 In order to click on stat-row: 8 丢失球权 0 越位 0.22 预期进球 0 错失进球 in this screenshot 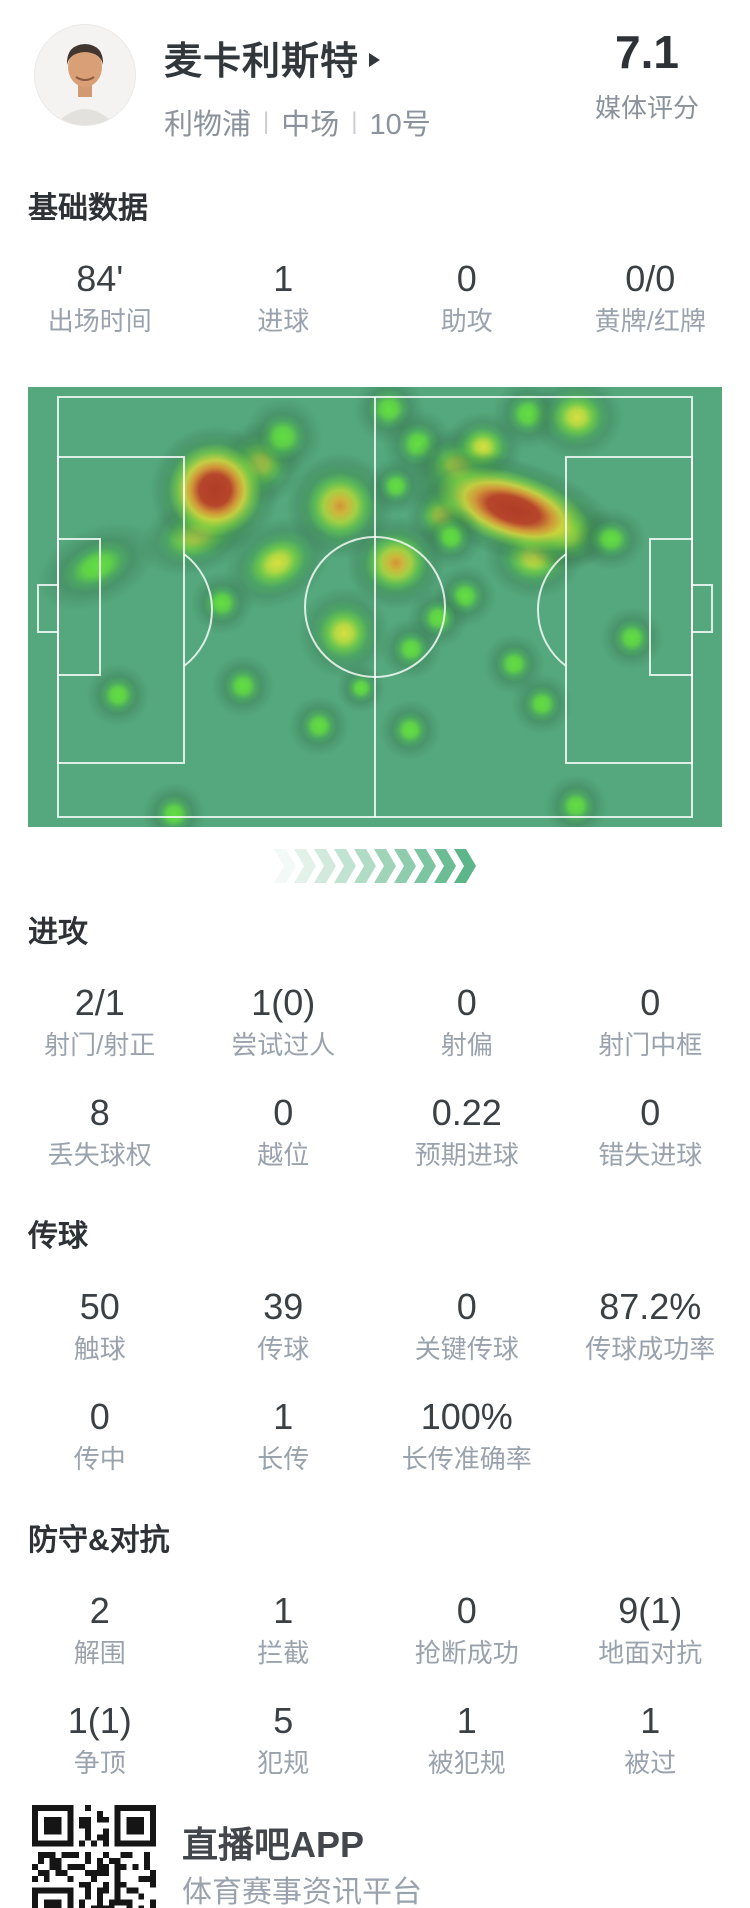, I will do `click(375, 1131)`.